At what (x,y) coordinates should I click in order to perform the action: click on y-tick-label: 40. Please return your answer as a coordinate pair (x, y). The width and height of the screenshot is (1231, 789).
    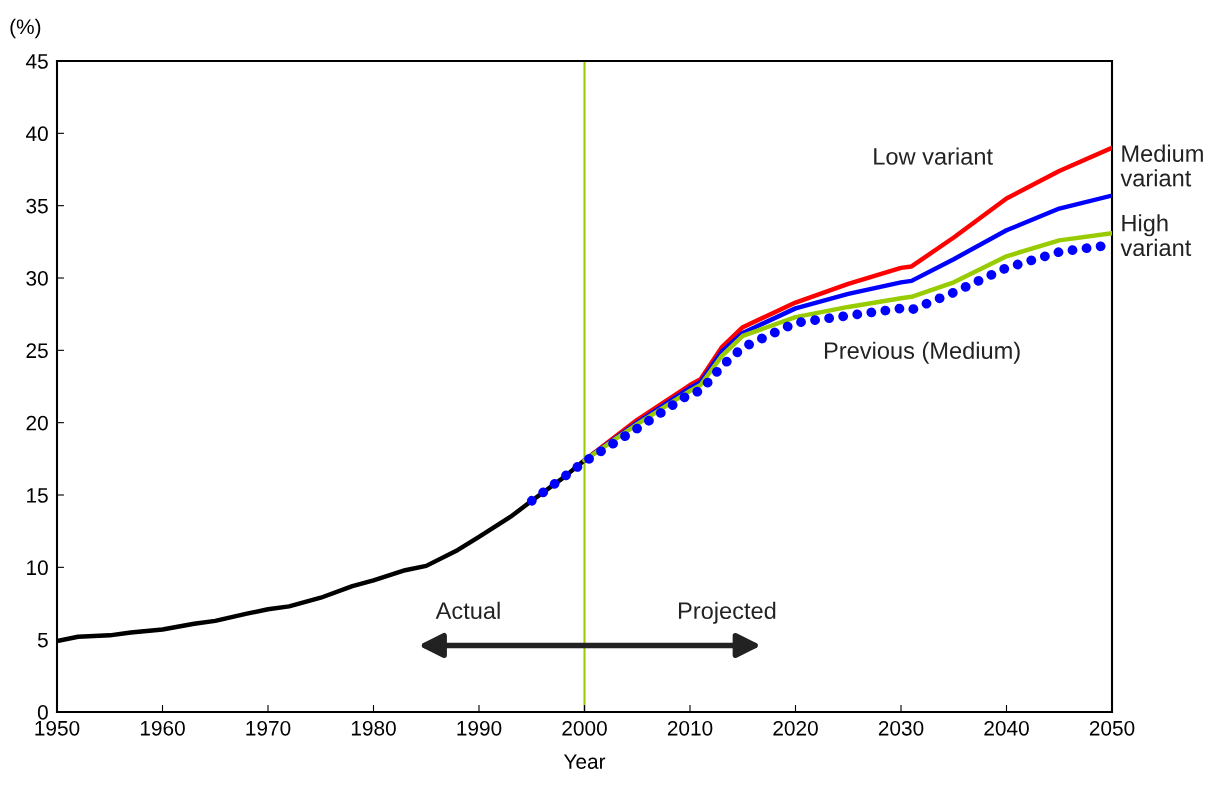
    Looking at the image, I should click on (36, 134).